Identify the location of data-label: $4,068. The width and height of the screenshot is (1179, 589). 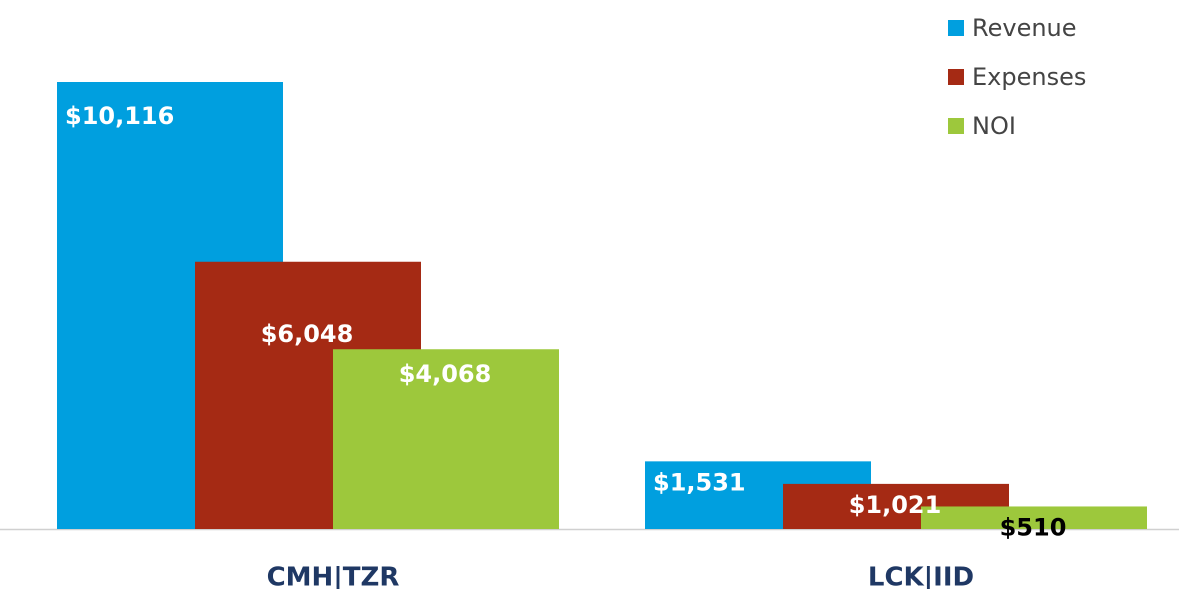
(445, 374).